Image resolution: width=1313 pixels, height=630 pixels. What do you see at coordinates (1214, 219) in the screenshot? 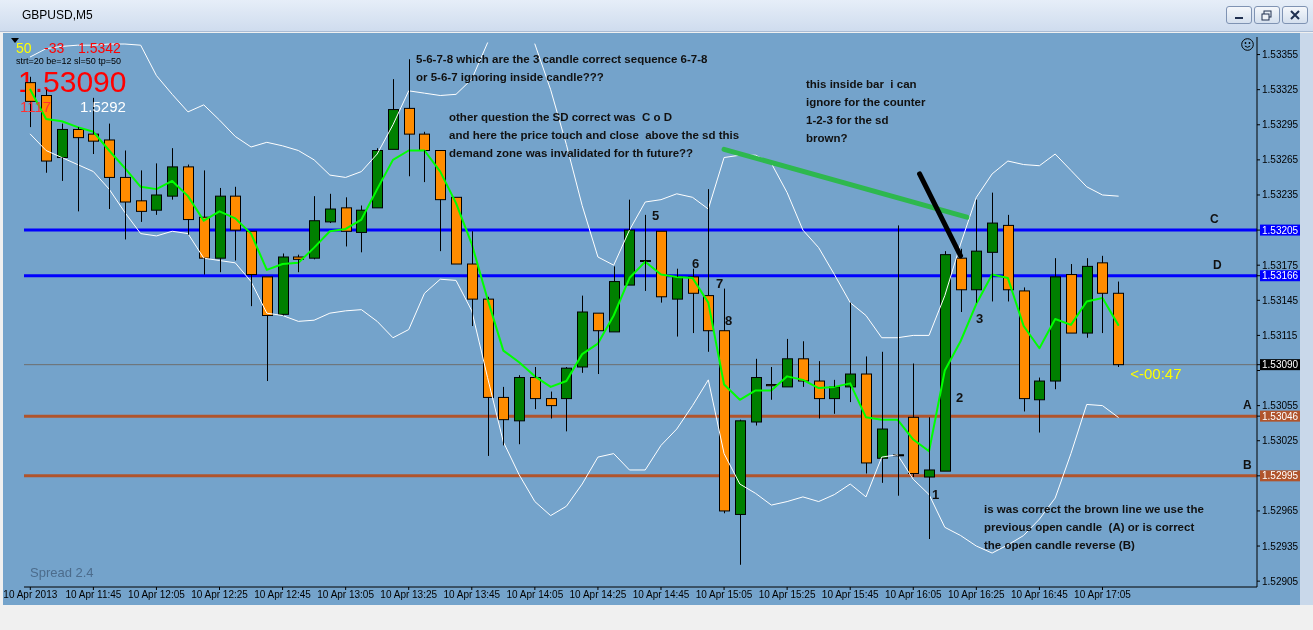
I see `ref-line-label: C` at bounding box center [1214, 219].